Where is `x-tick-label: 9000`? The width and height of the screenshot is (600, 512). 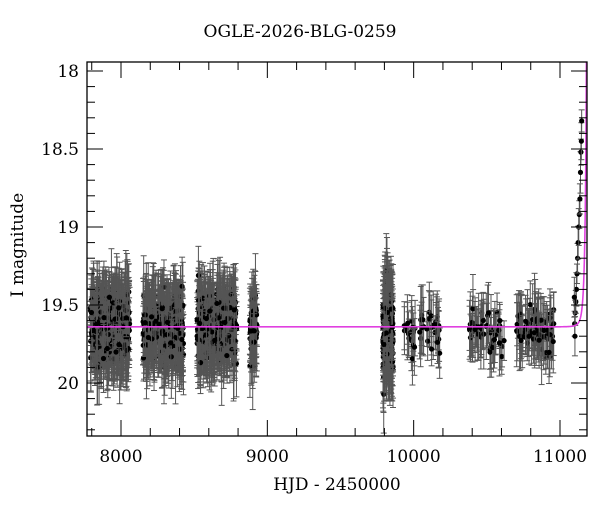
x-tick-label: 9000 is located at coordinates (267, 457).